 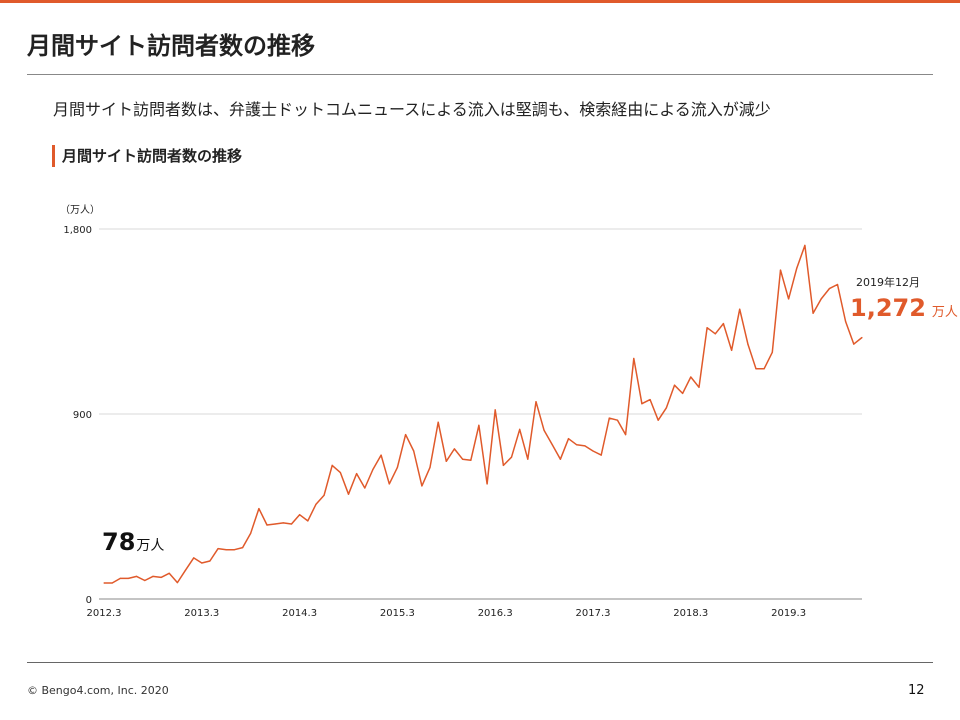 What do you see at coordinates (80, 210) in the screenshot?
I see `y-axis-unit-label: （万人）` at bounding box center [80, 210].